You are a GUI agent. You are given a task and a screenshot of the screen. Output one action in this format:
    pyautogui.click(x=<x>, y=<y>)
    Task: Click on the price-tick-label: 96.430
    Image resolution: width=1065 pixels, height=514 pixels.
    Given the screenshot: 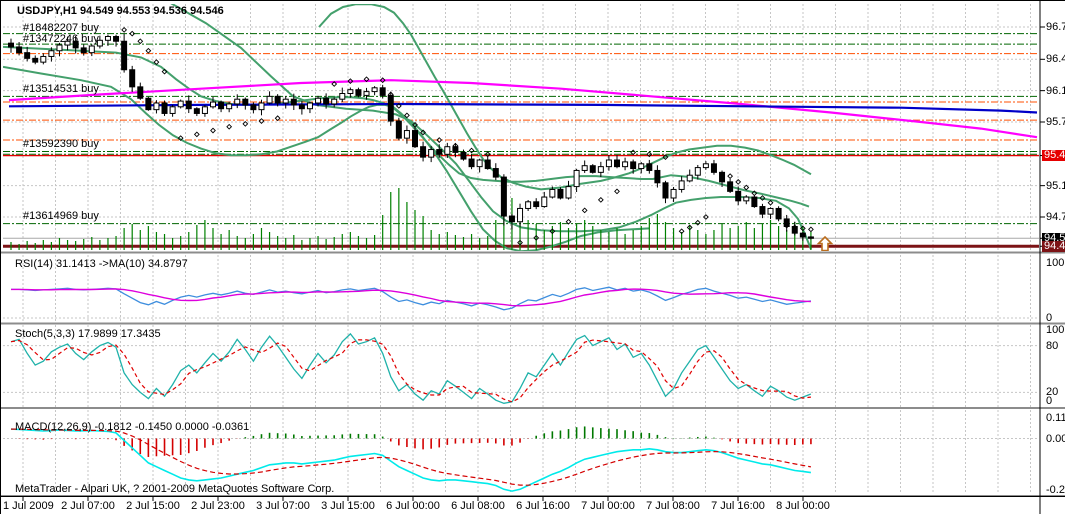 What is the action you would take?
    pyautogui.click(x=1055, y=59)
    